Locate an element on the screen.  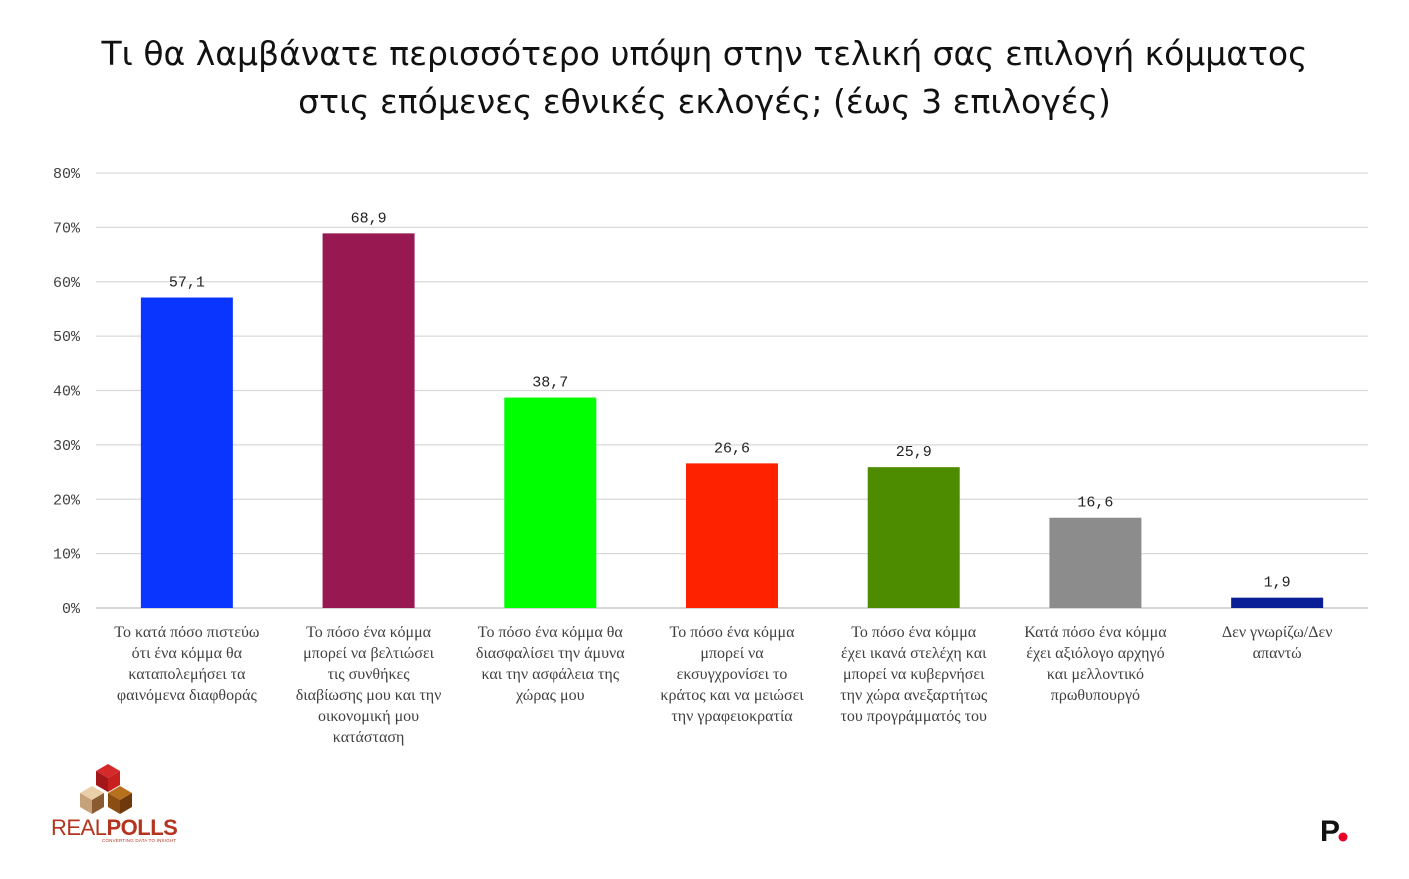
x-tick-label-line: και μελλοντικό is located at coordinates (1095, 674).